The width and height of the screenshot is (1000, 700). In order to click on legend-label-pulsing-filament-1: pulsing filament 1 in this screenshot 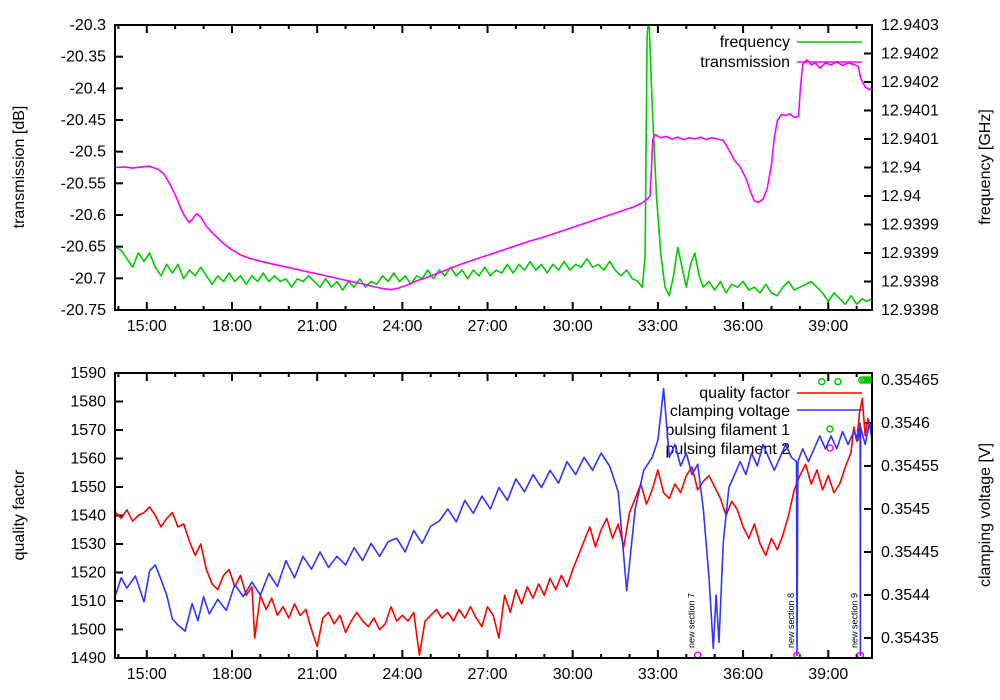, I will do `click(727, 430)`.